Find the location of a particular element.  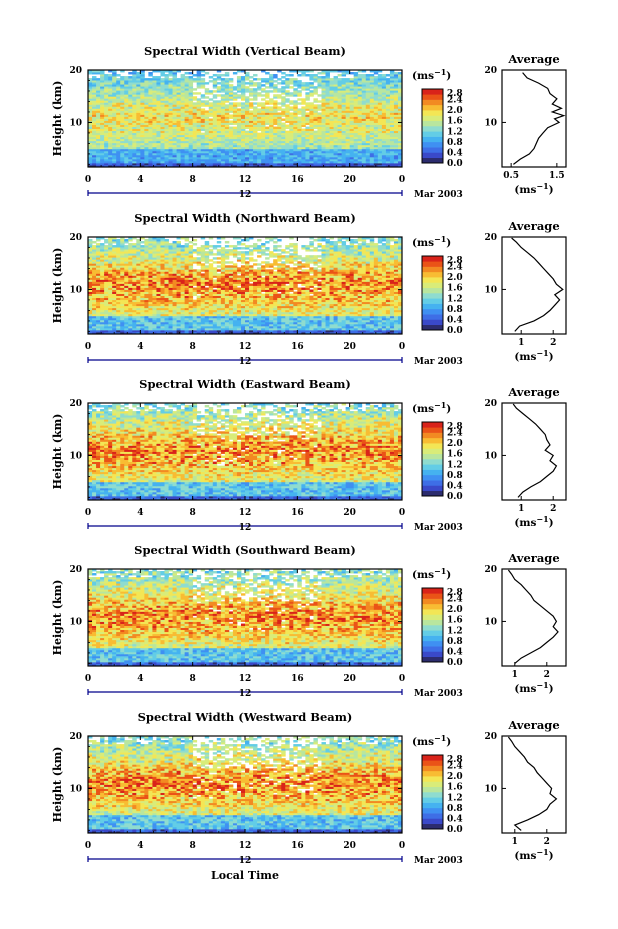

average-profile: Average 1 2 20 10 (ms−1) is located at coordinates (525, 457).